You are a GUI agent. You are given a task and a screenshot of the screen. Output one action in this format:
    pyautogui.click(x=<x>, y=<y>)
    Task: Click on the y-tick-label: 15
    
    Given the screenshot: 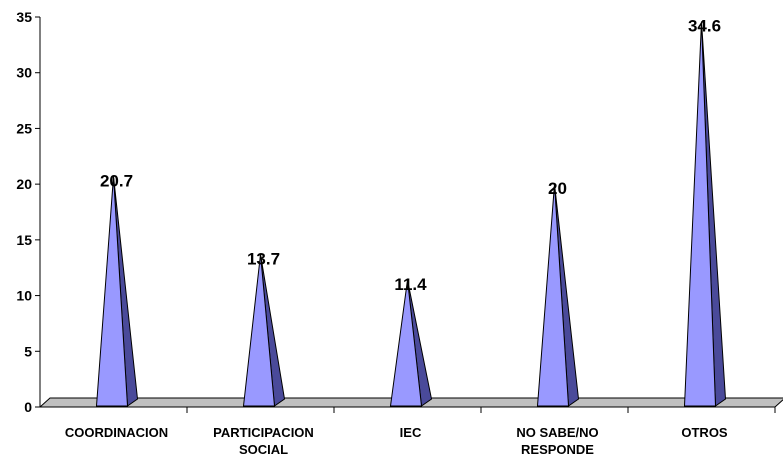 What is the action you would take?
    pyautogui.click(x=24, y=240)
    